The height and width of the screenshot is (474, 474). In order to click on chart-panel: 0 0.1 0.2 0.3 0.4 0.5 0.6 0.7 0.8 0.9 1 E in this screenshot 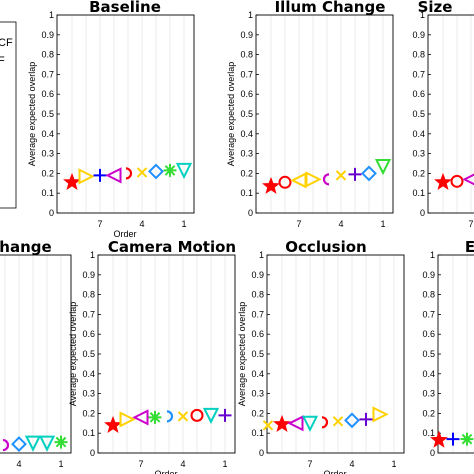, I will do `click(448, 348)`.